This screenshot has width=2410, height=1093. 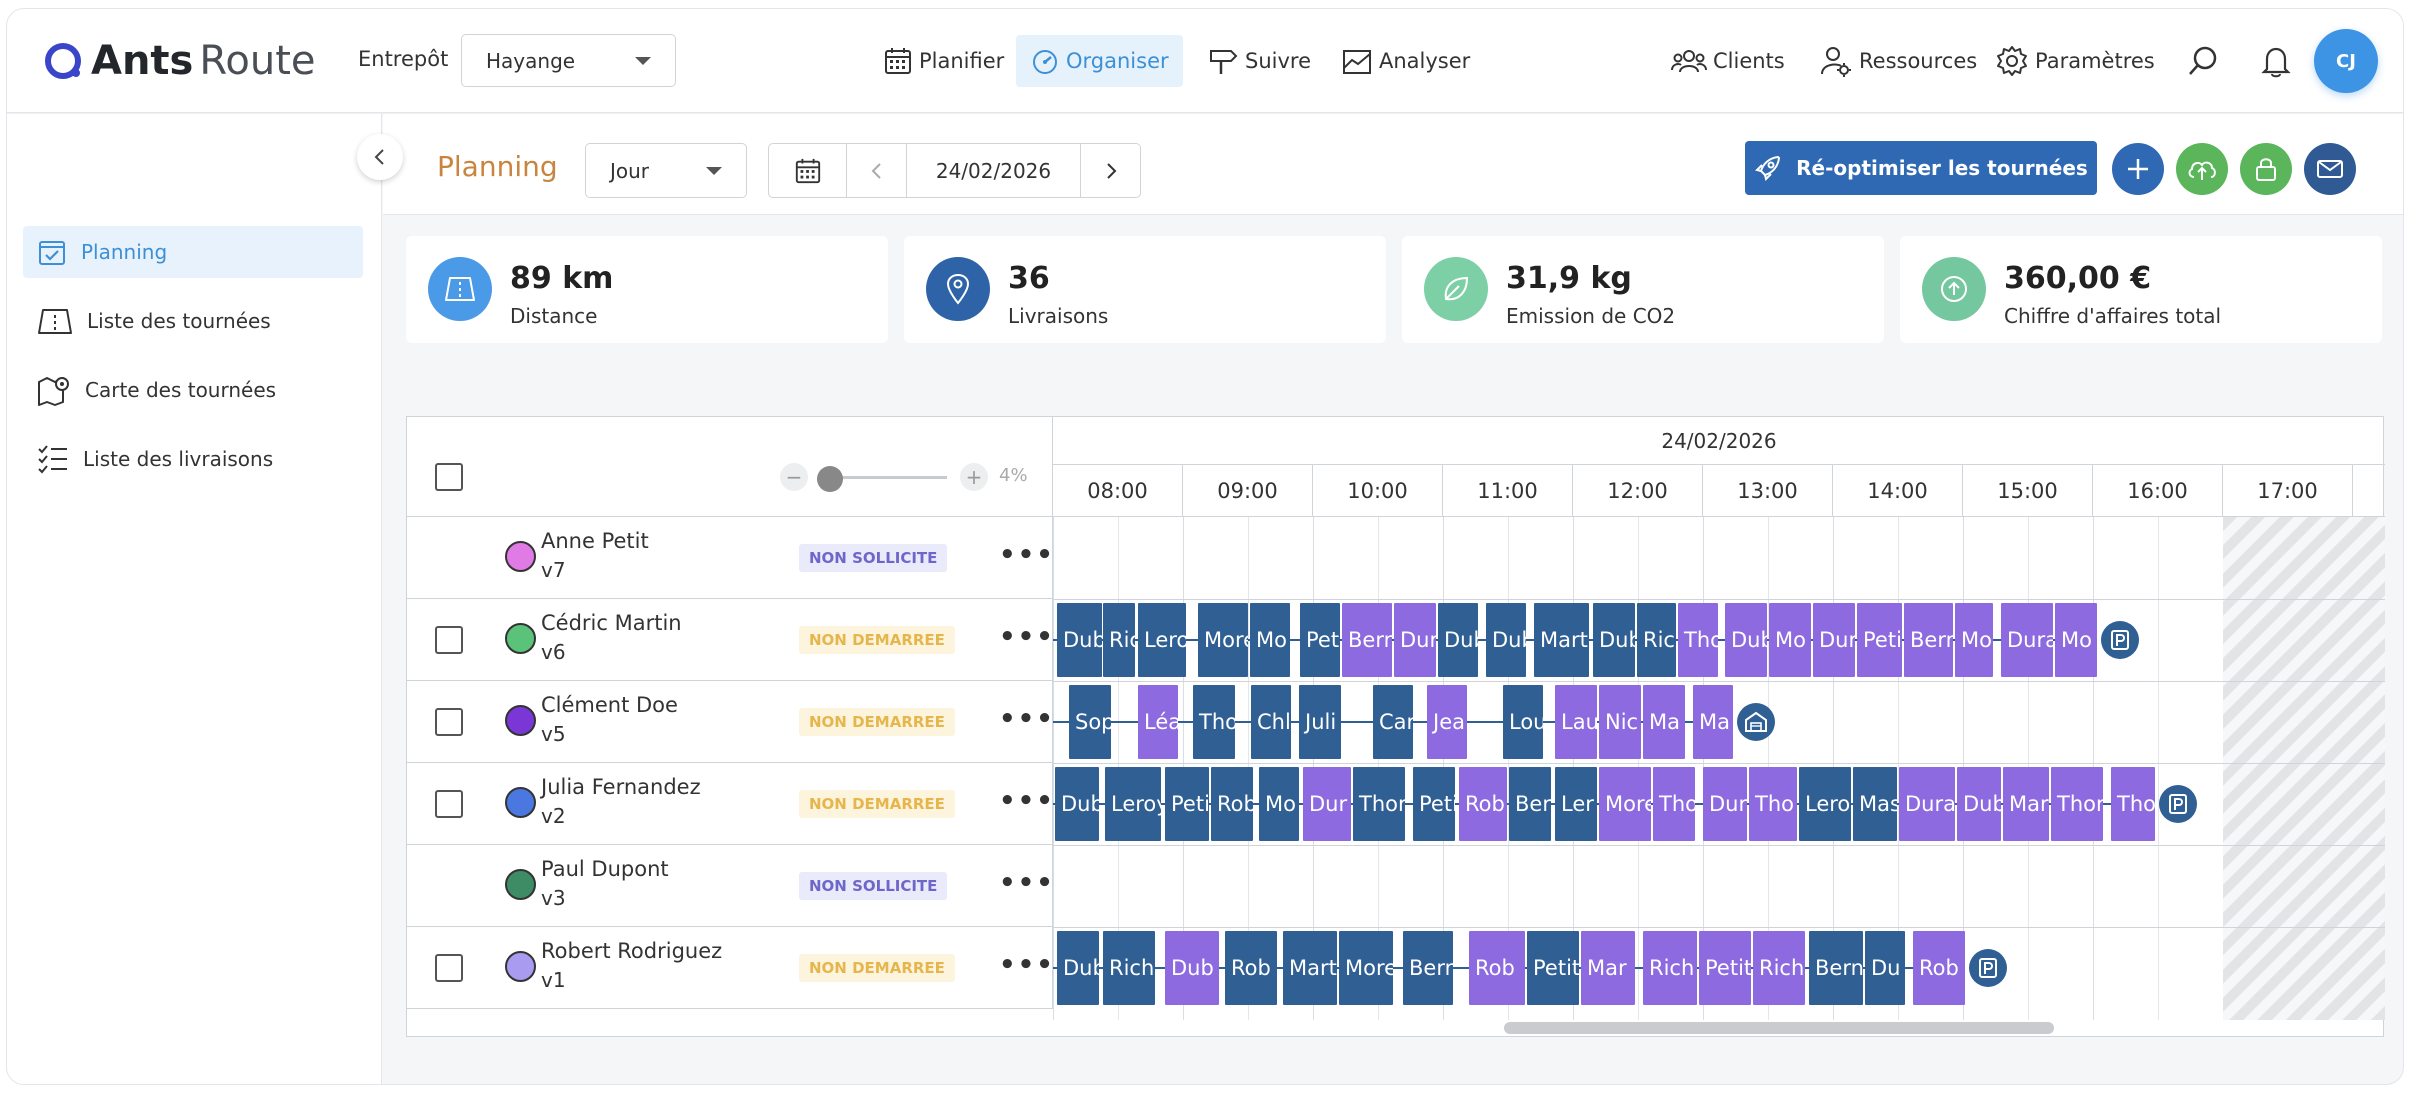 What do you see at coordinates (666, 170) in the screenshot?
I see `view-select: Jour` at bounding box center [666, 170].